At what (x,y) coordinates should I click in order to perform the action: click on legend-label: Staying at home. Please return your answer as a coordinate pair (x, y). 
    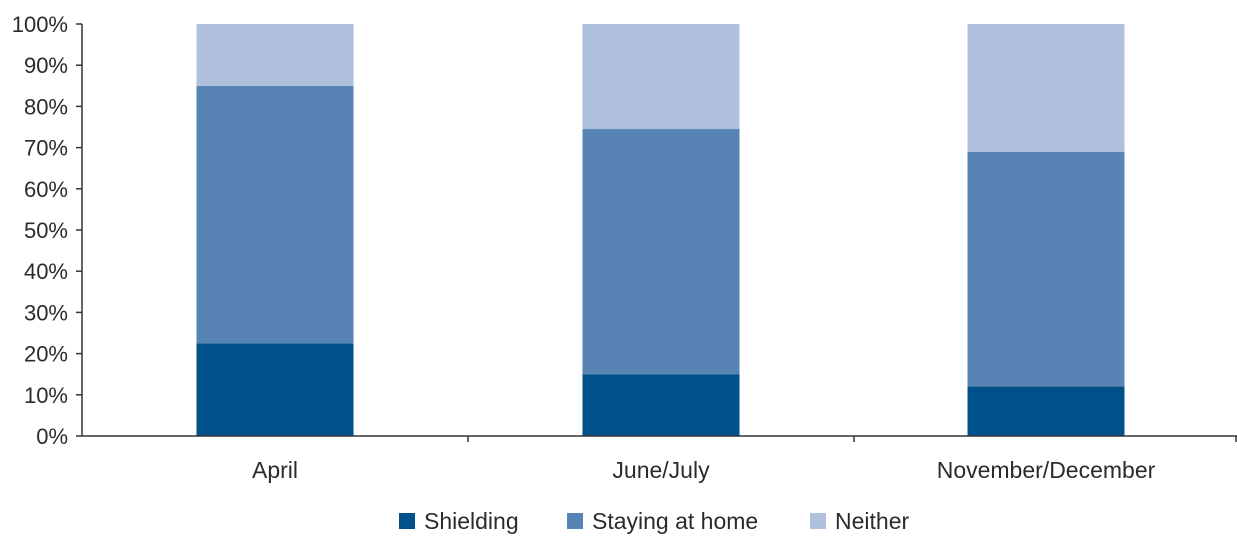
    Looking at the image, I should click on (675, 521).